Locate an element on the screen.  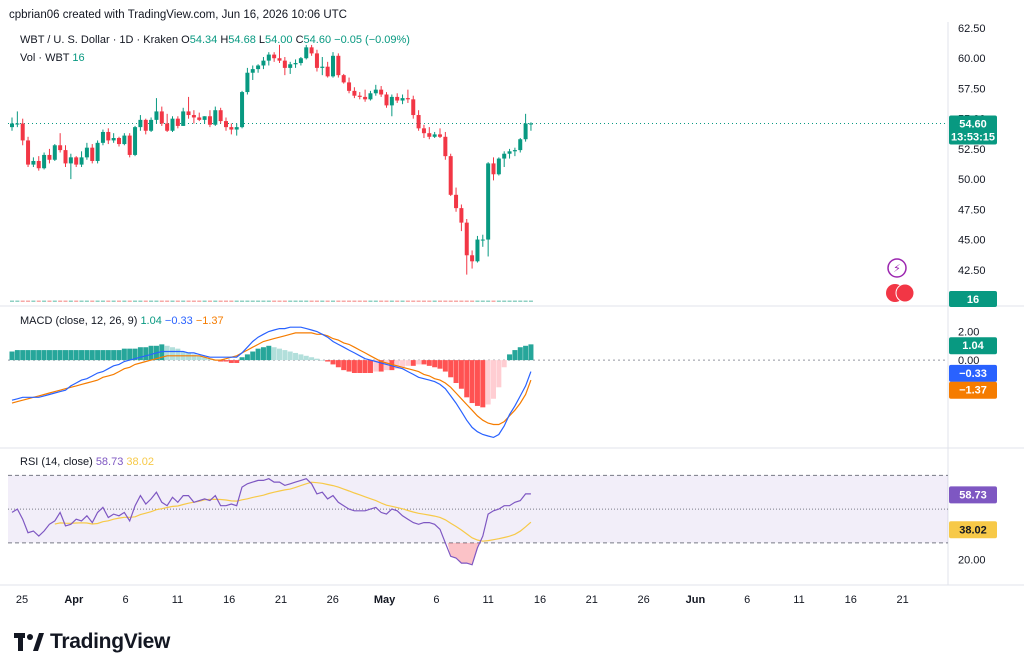
volume-value: 16 is located at coordinates (78, 58).